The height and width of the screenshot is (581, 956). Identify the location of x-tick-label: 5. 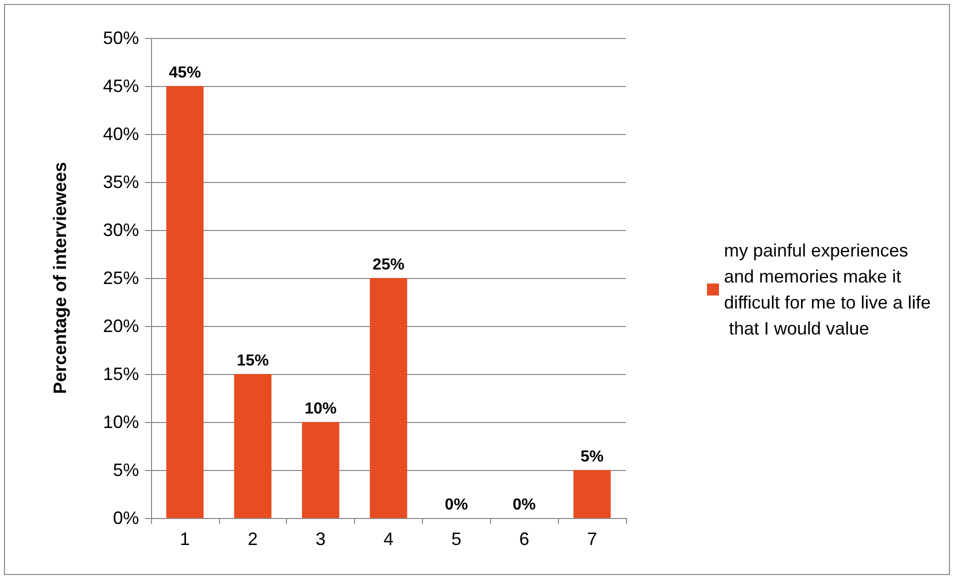
(456, 539).